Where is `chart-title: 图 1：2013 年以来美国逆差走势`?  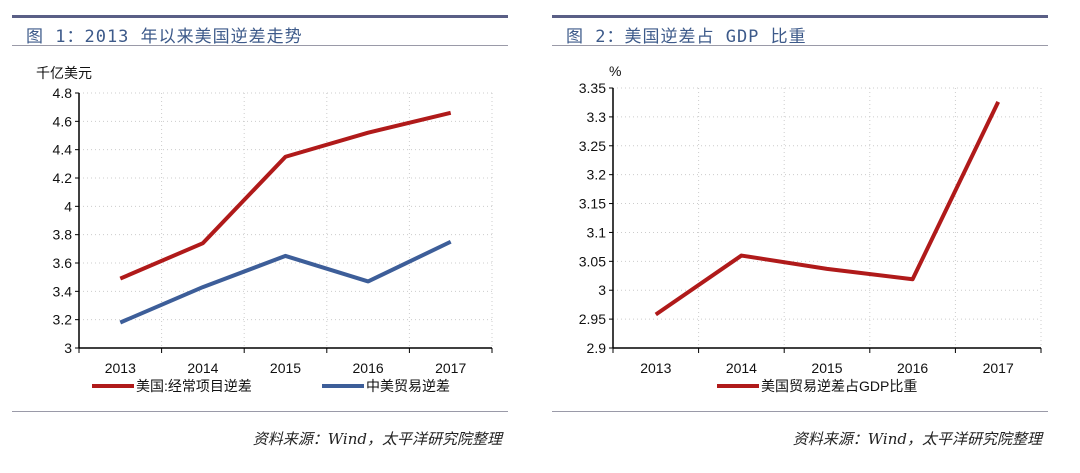
chart-title: 图 1：2013 年以来美国逆差走势 is located at coordinates (164, 37).